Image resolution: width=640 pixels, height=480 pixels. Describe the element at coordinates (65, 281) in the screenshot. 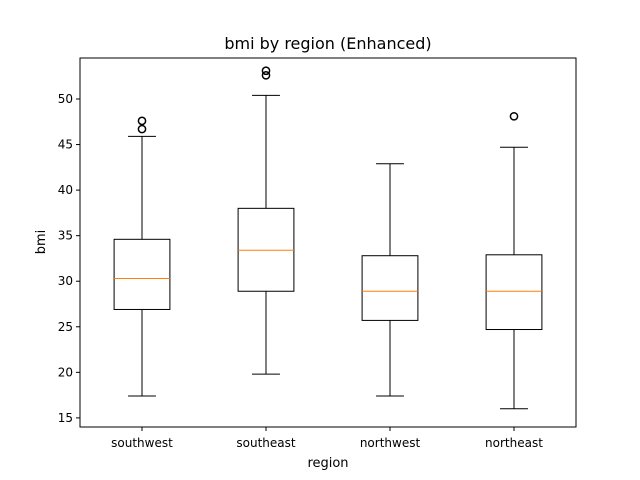

I see `y-tick-label: 30` at that location.